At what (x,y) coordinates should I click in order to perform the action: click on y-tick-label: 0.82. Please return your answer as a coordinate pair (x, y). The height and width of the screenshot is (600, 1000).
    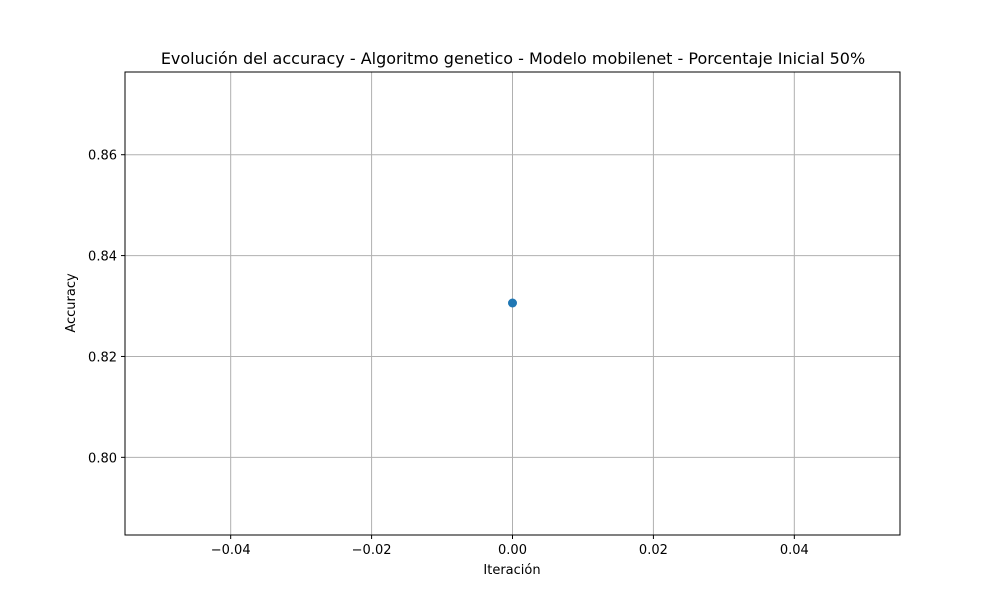
    Looking at the image, I should click on (102, 357).